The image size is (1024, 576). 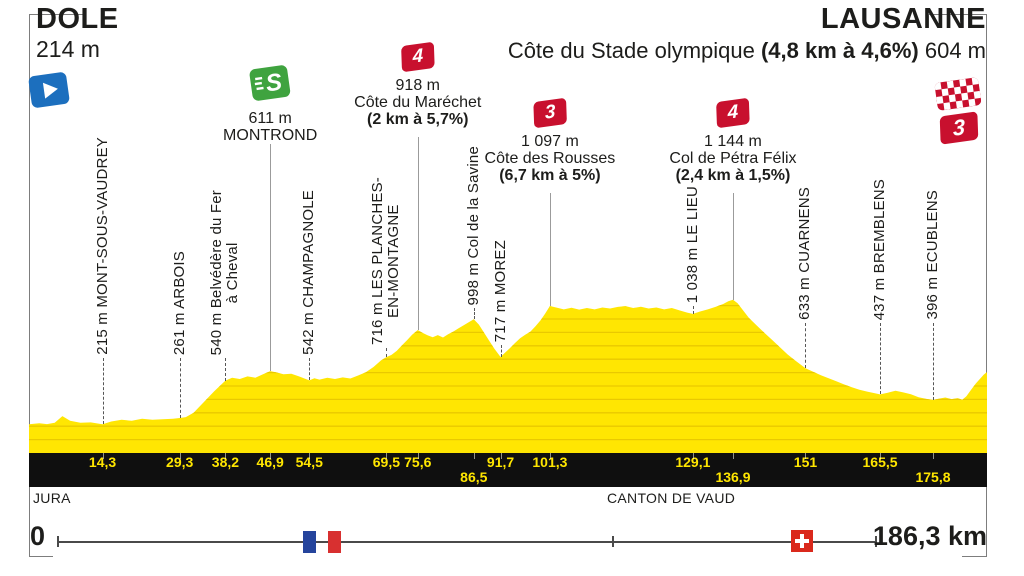 What do you see at coordinates (958, 14) in the screenshot?
I see `top-right-bracket` at bounding box center [958, 14].